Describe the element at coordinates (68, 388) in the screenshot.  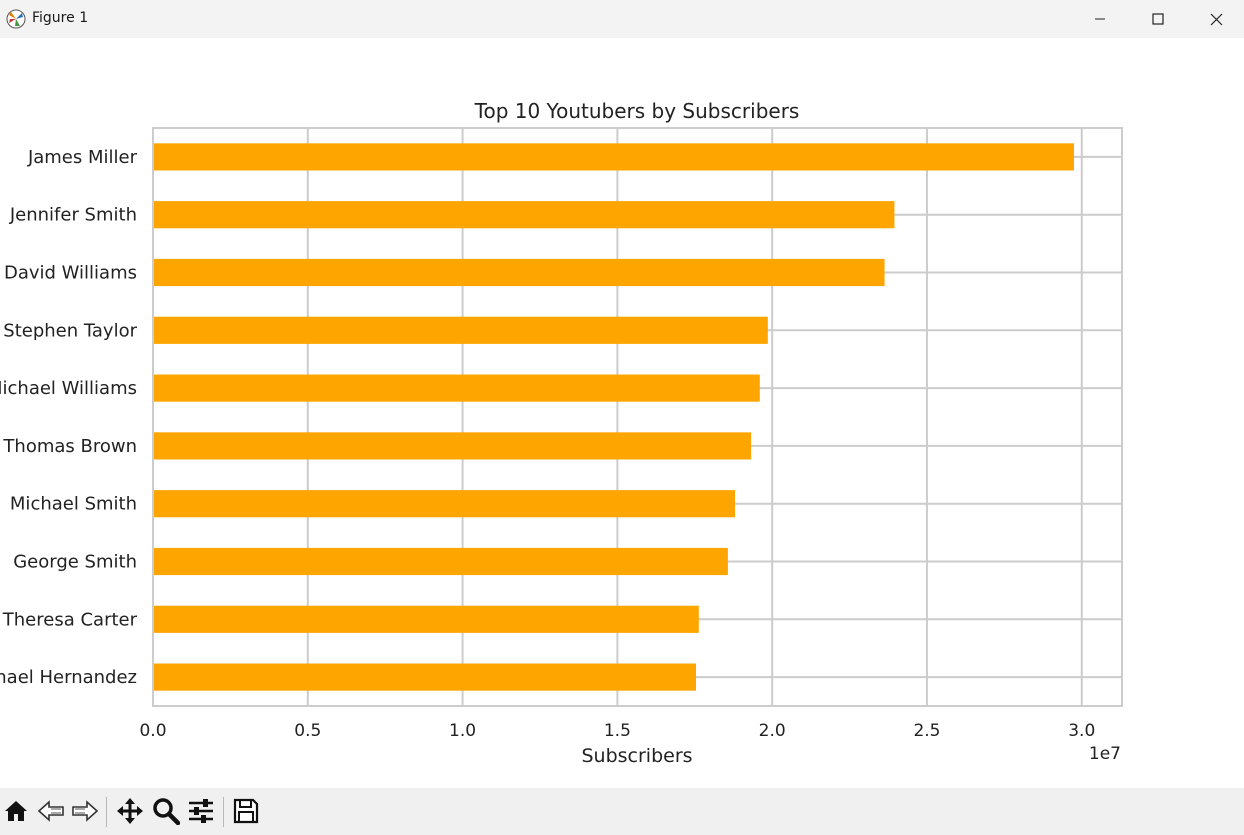
I see `y-tick-label: Michael Williams` at that location.